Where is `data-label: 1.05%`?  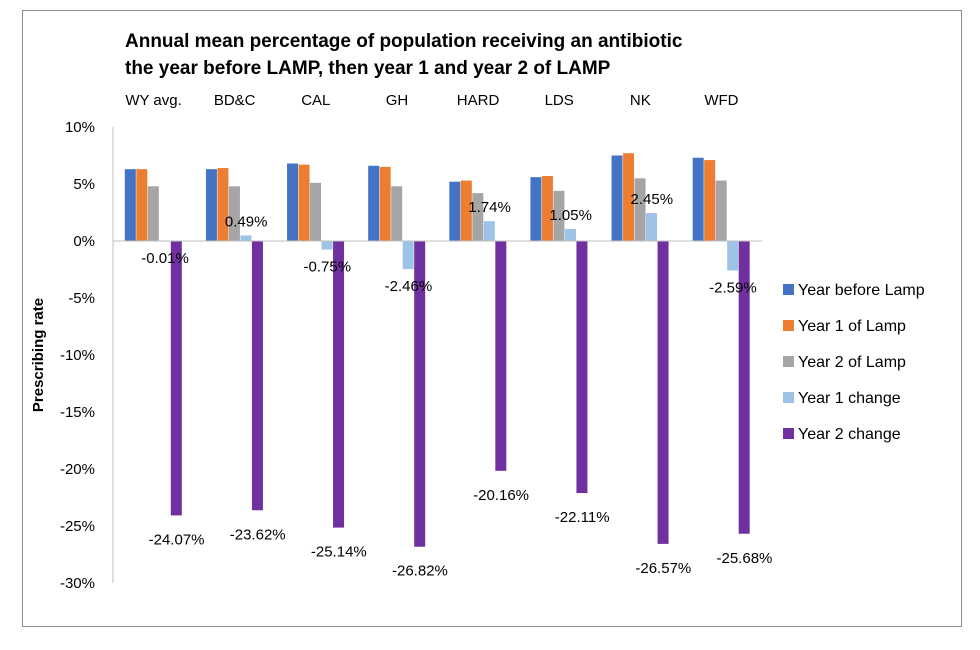 data-label: 1.05% is located at coordinates (570, 215).